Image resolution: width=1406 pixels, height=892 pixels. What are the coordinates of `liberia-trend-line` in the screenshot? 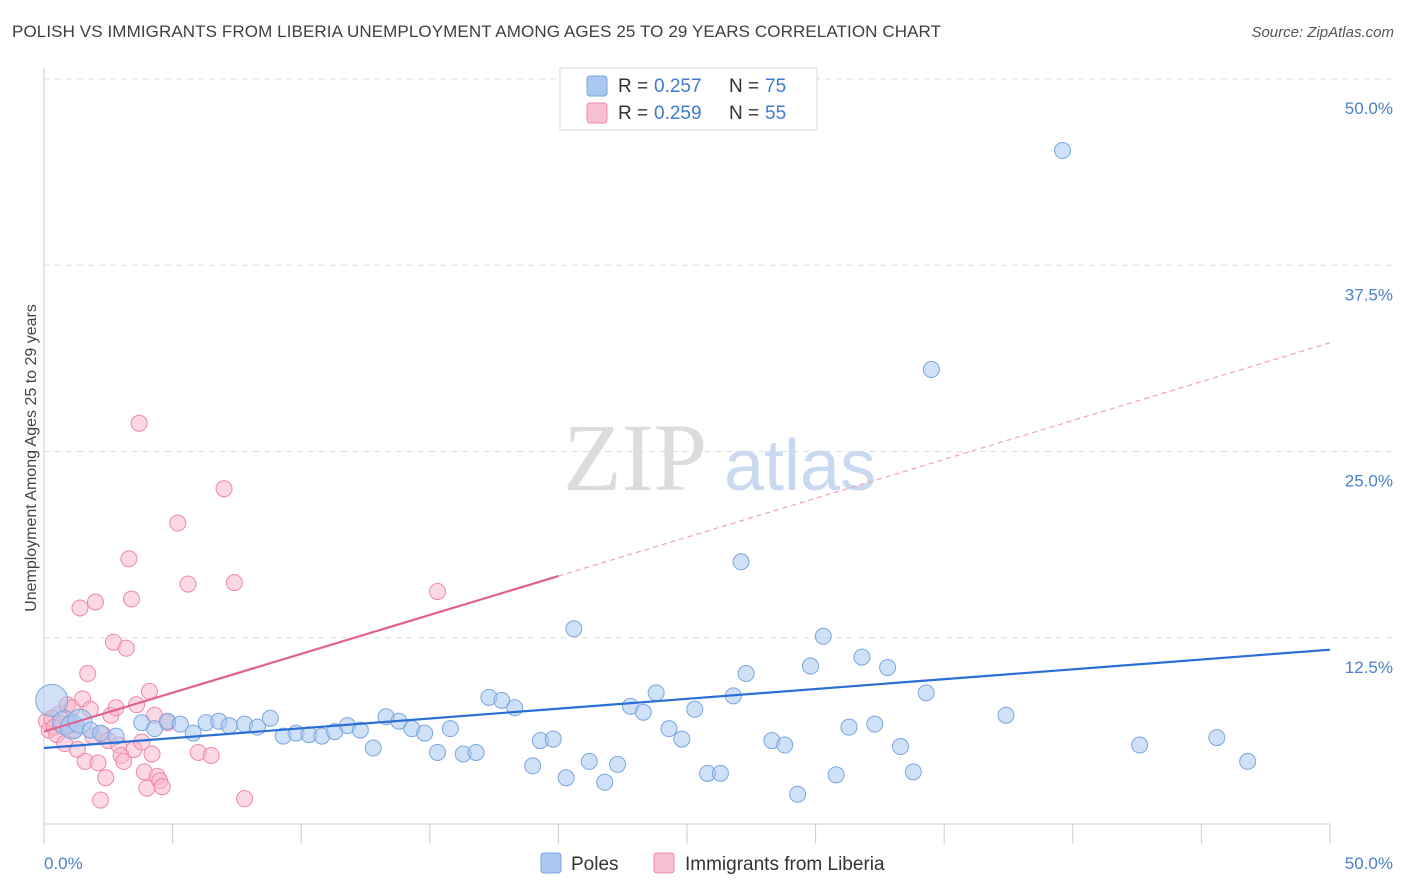 It's located at (301, 654).